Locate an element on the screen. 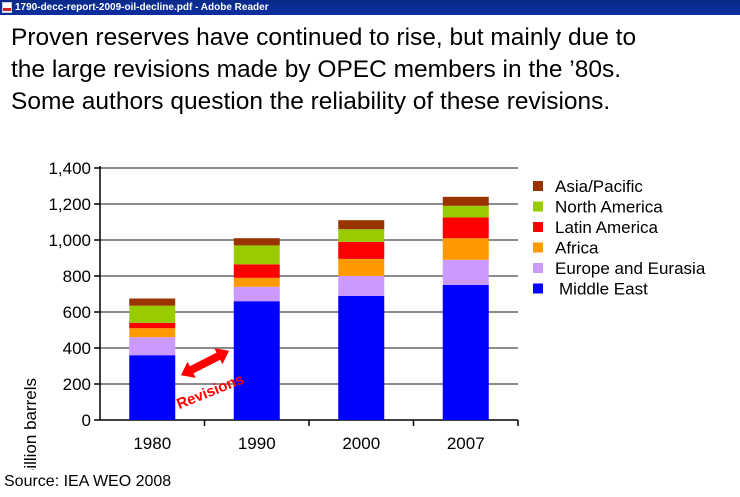 The height and width of the screenshot is (497, 740). revisions-arrow is located at coordinates (205, 363).